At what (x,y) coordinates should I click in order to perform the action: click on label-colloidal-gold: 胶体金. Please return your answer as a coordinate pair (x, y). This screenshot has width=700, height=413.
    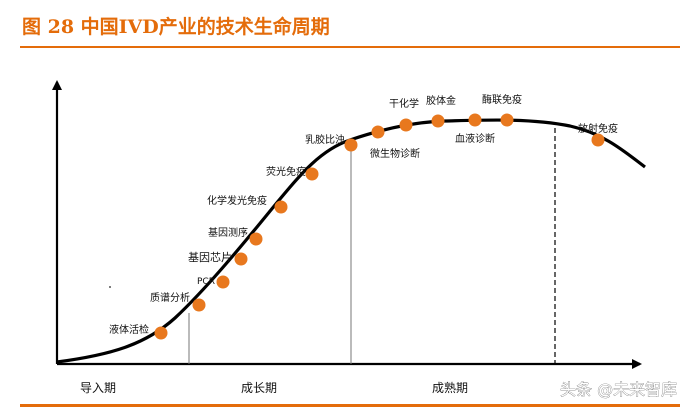
    Looking at the image, I should click on (441, 100).